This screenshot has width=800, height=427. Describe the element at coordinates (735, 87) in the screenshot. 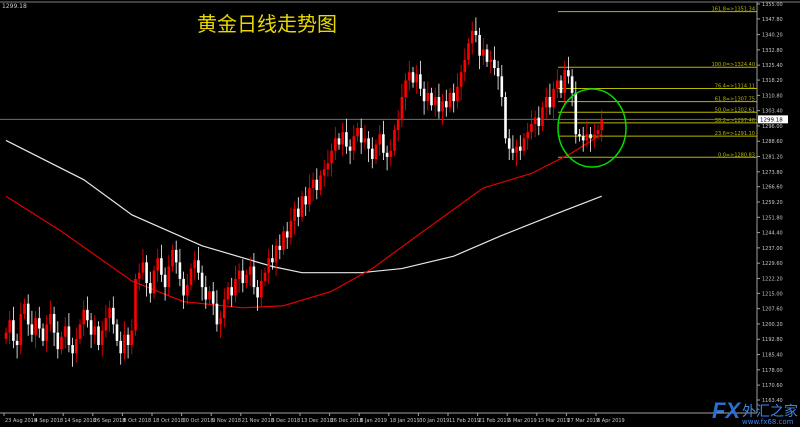

I see `fib-level-label: 76.4=>1314.11` at that location.